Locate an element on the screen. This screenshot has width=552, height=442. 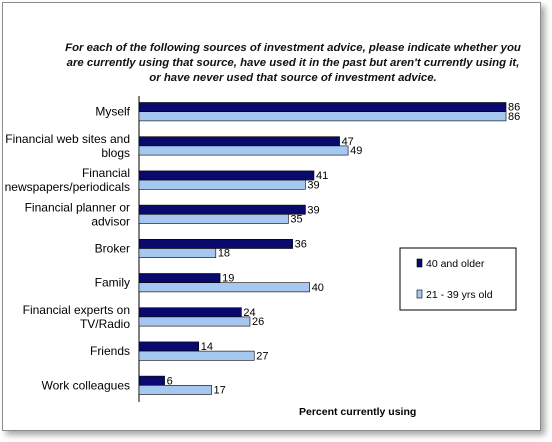
category-label-6-line1: TV/Radio is located at coordinates (105, 324).